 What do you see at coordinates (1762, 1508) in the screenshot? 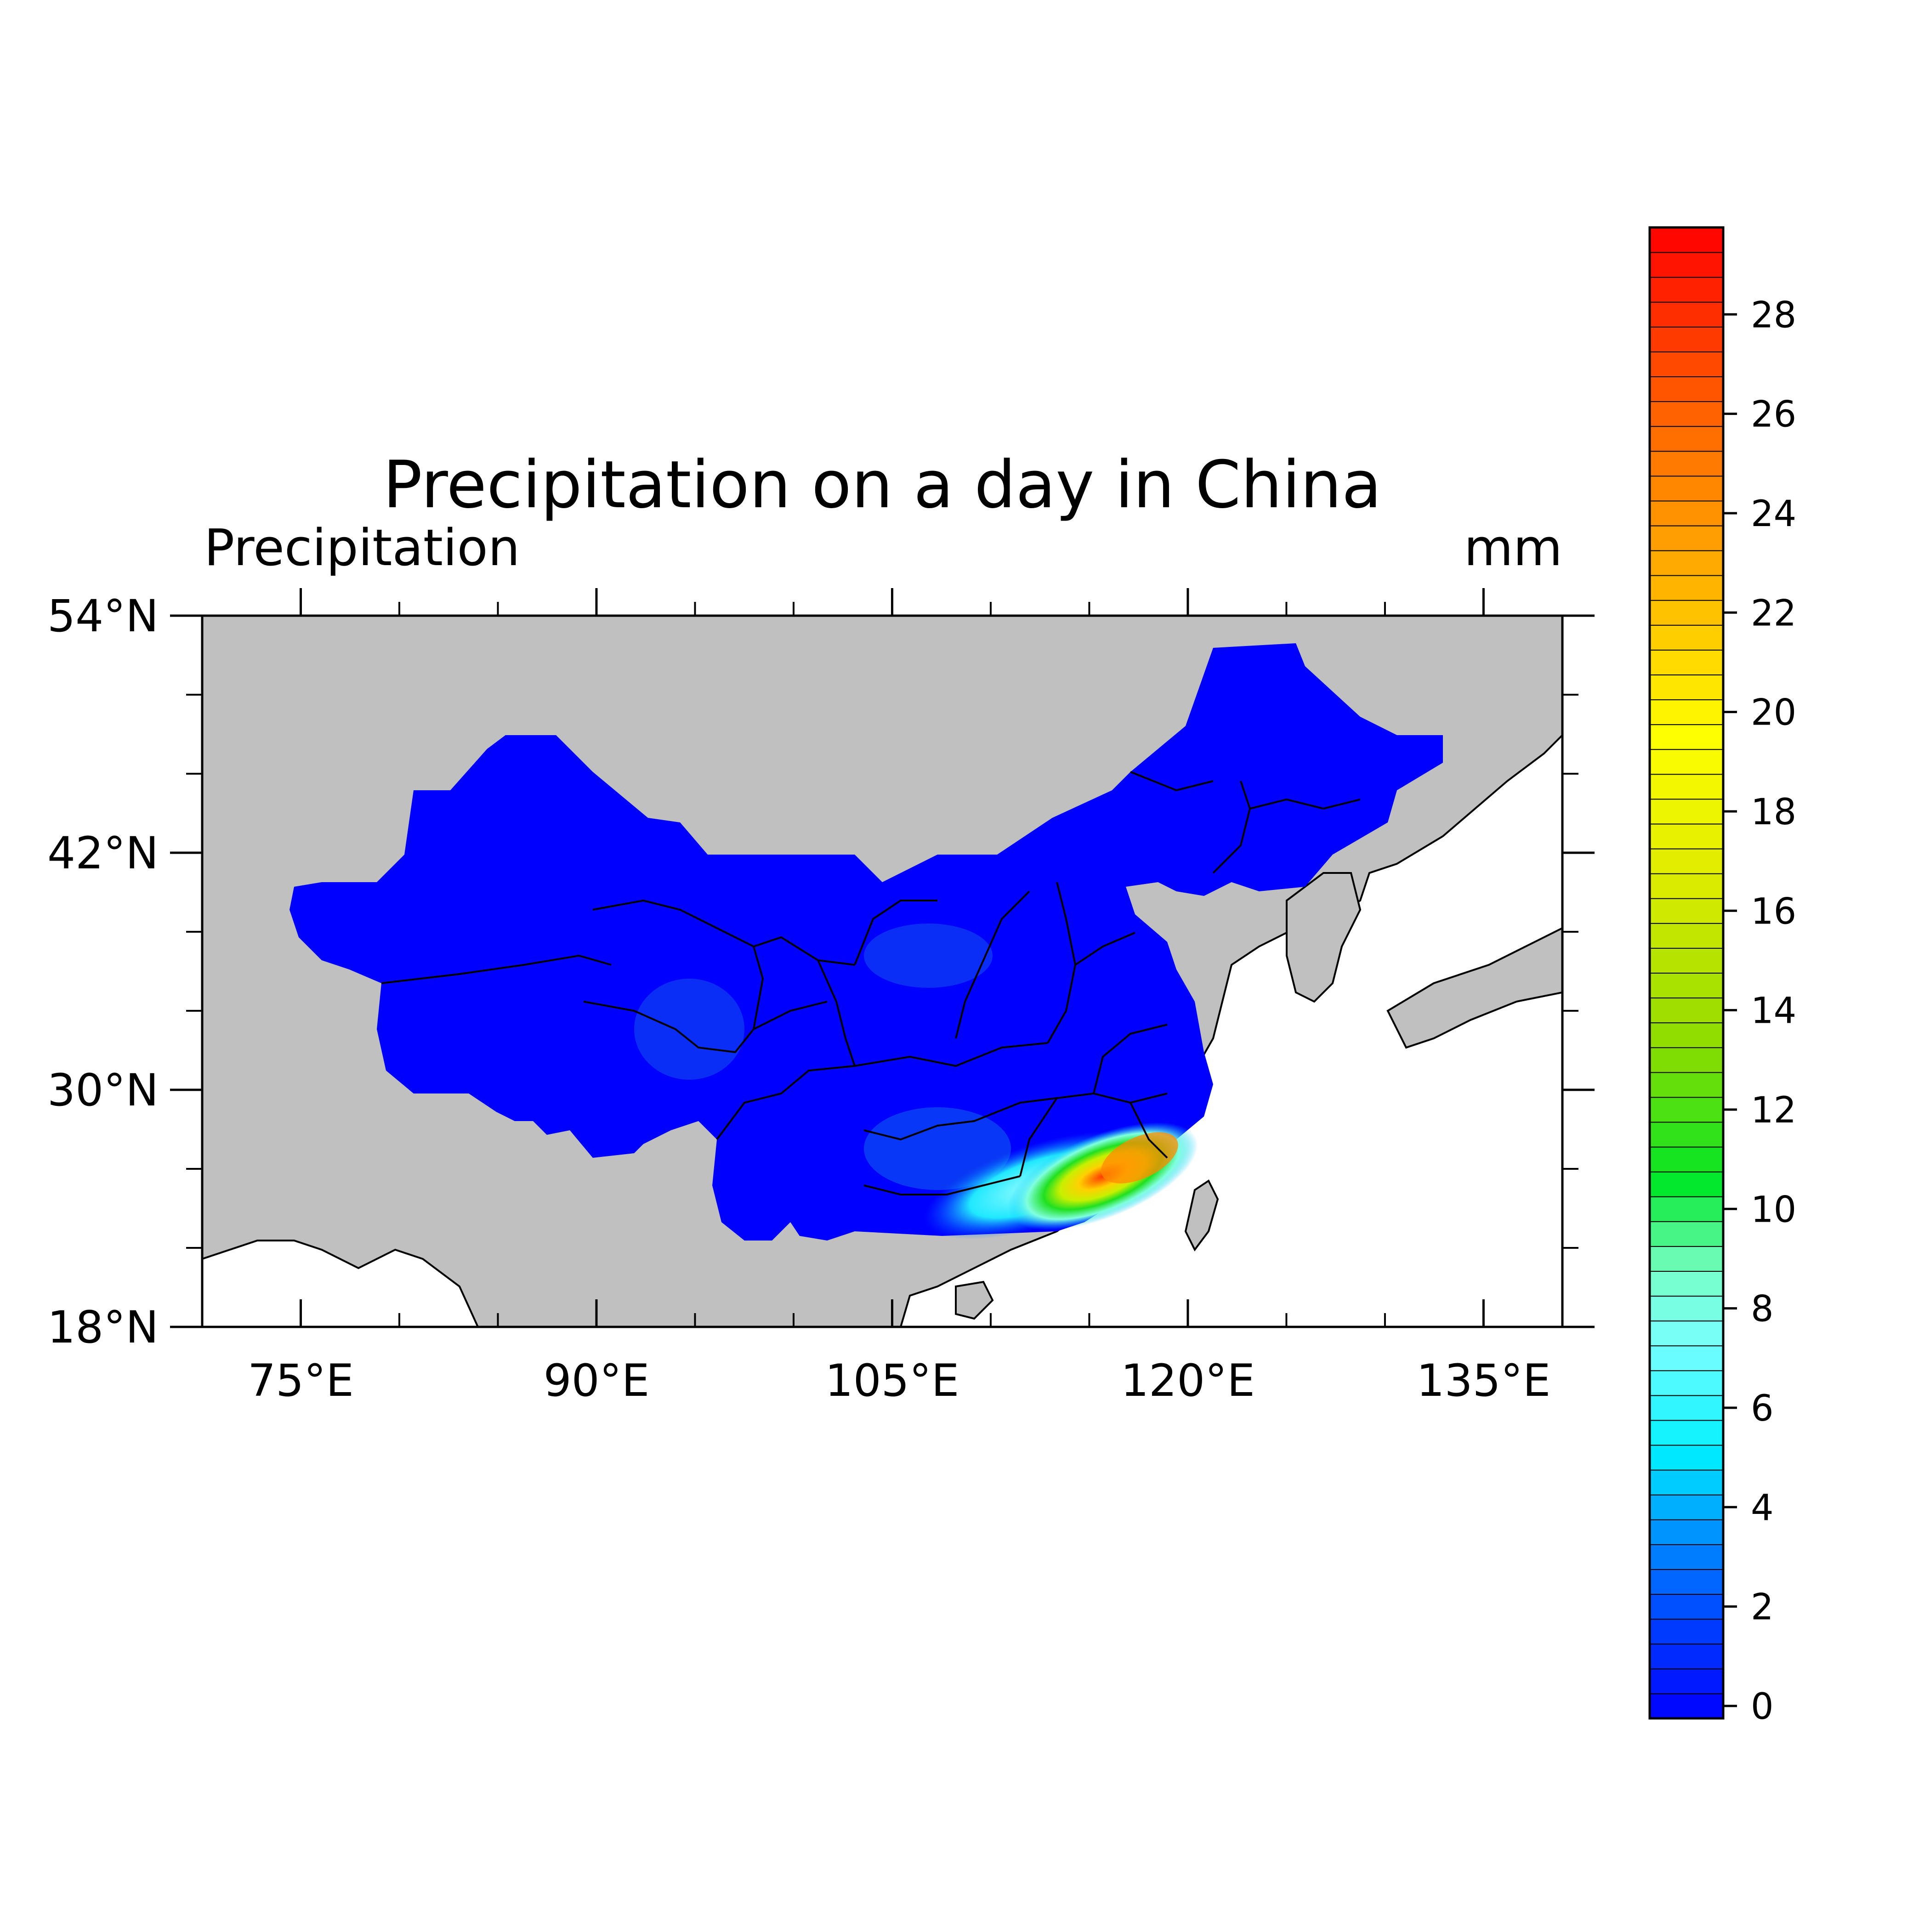
I see `colorbar-tick-label: 4` at bounding box center [1762, 1508].